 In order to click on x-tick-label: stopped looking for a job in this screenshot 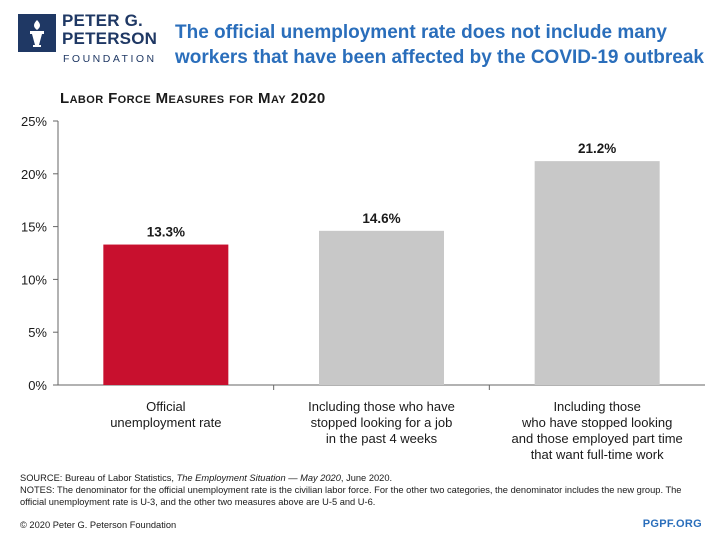, I will do `click(382, 422)`.